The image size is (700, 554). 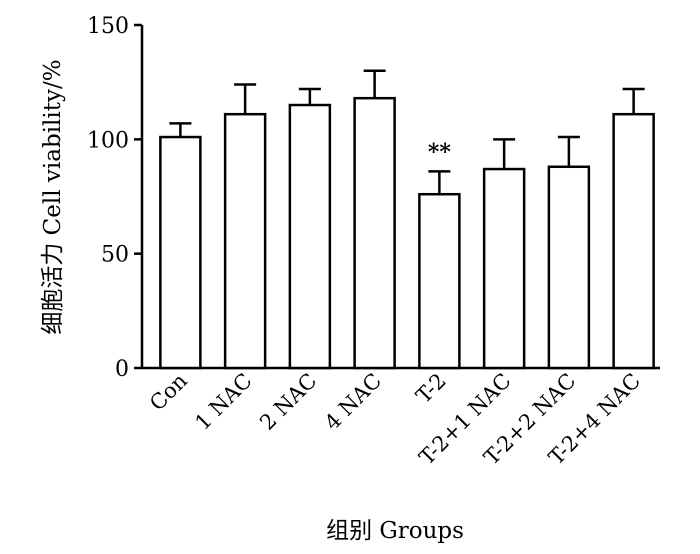 I want to click on category-label-4: T-2, so click(x=430, y=388).